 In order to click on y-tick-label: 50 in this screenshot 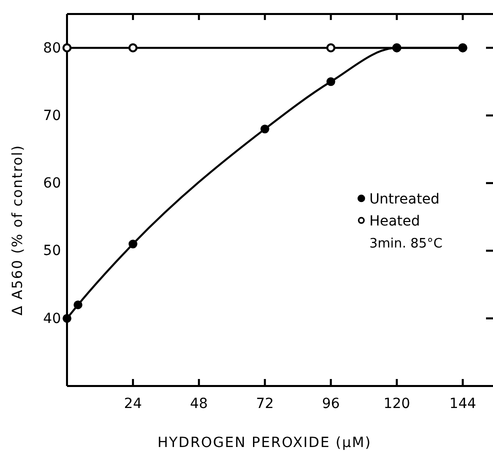, I will do `click(52, 251)`.